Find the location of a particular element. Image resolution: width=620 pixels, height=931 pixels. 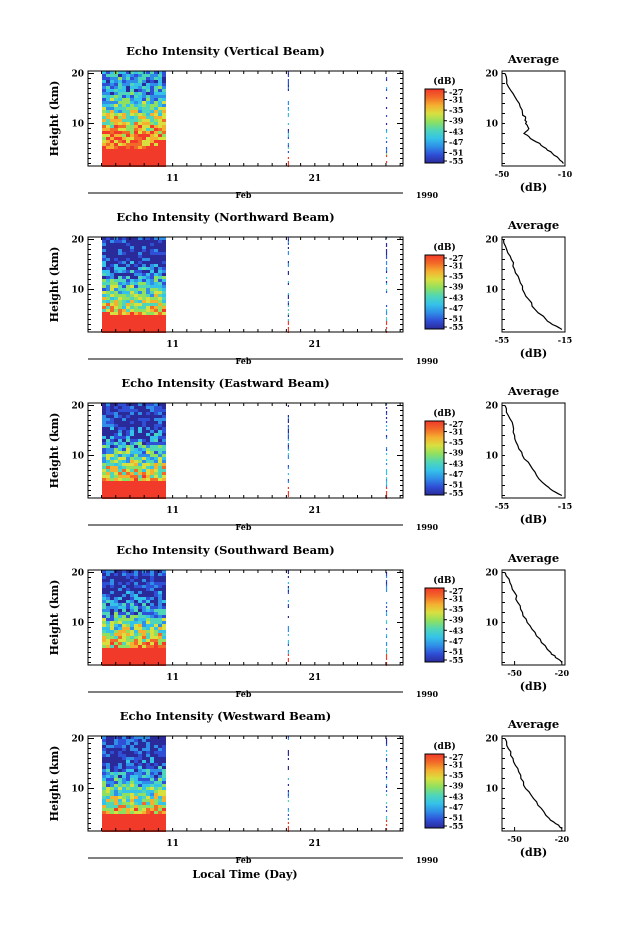

average-frame is located at coordinates (533, 617).